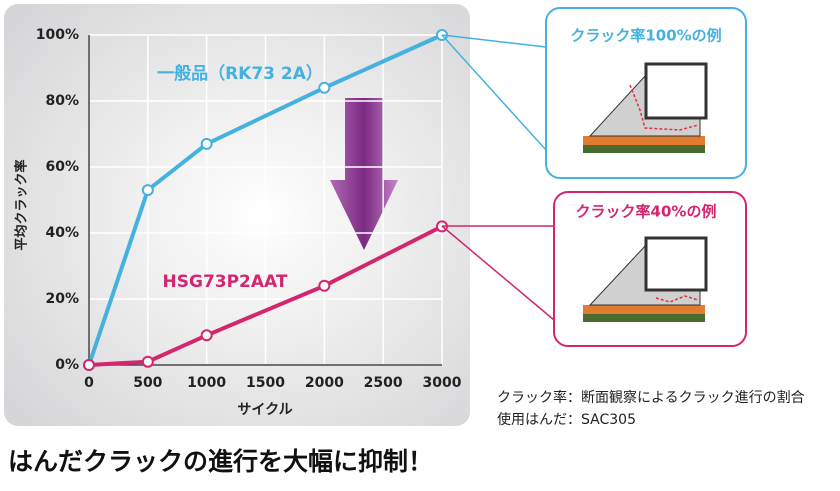  What do you see at coordinates (364, 174) in the screenshot?
I see `down-arrow` at bounding box center [364, 174].